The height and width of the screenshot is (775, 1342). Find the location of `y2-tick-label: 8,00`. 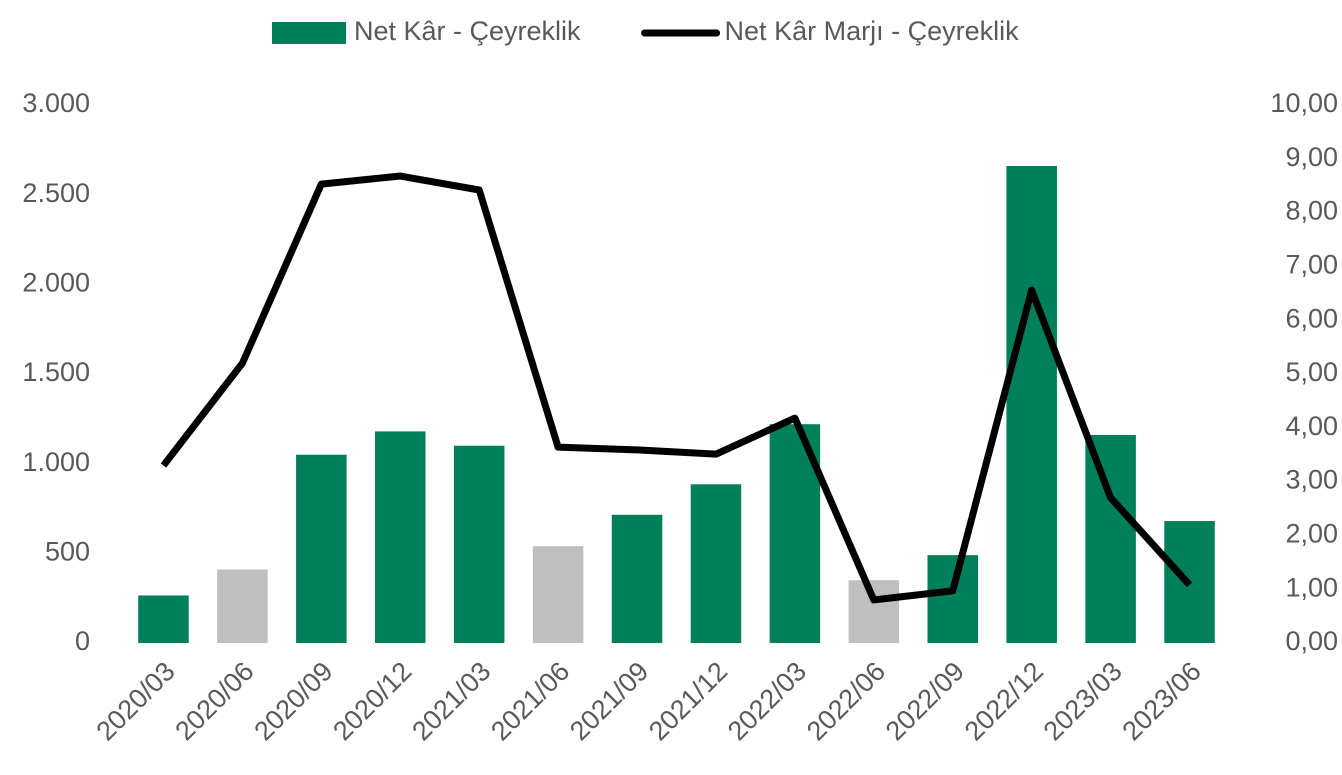

y2-tick-label: 8,00 is located at coordinates (1311, 211).